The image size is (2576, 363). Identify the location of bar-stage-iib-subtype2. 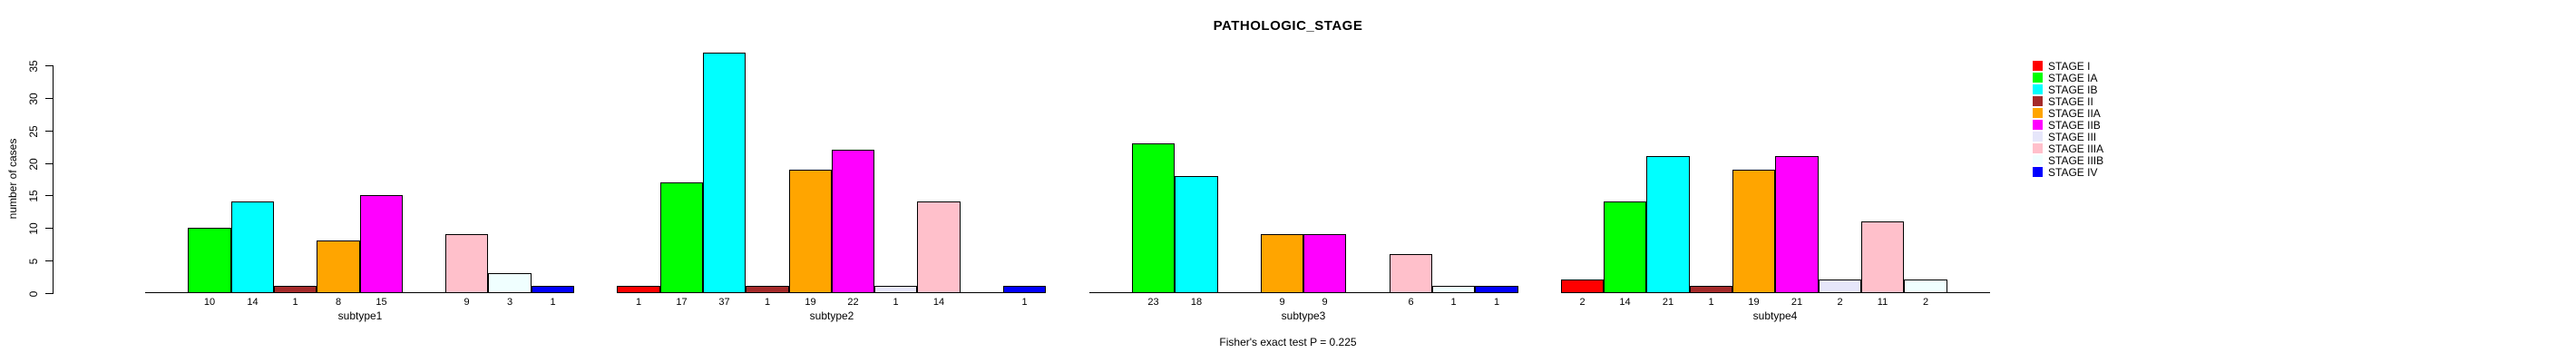
(853, 221).